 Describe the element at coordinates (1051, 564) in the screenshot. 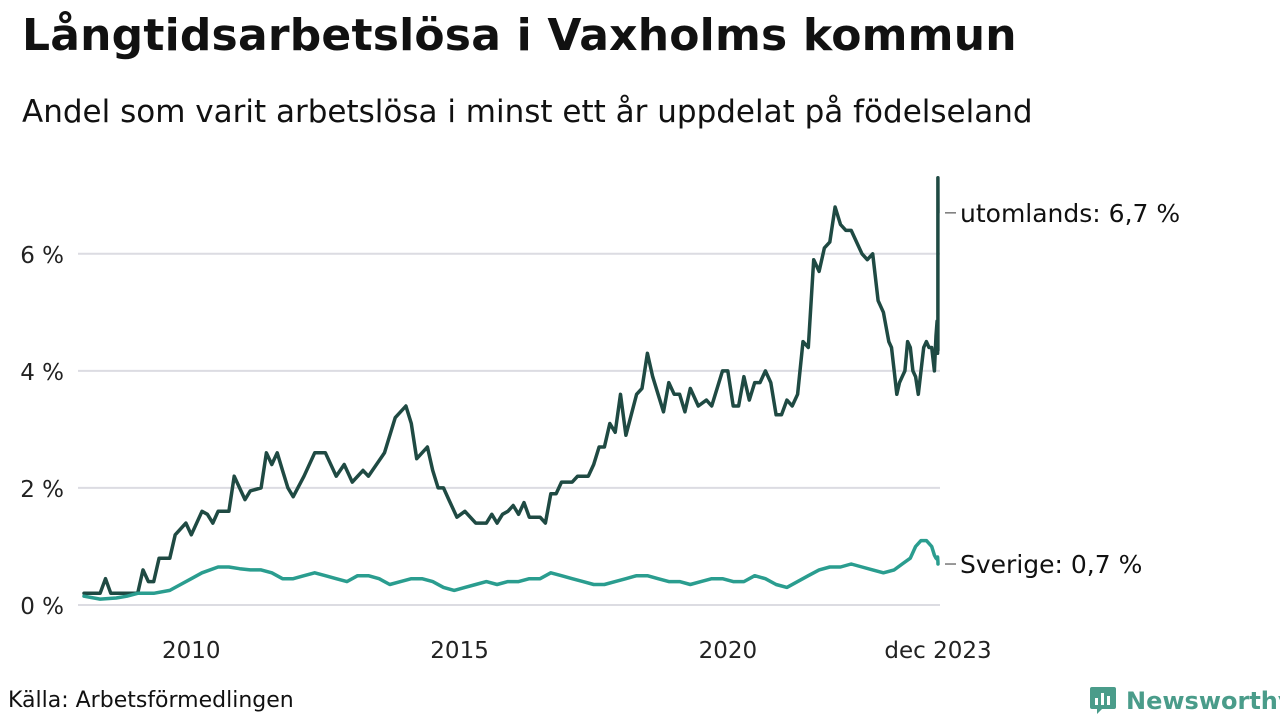

I see `series-end-label-sverige: Sverige: 0,7 %` at that location.